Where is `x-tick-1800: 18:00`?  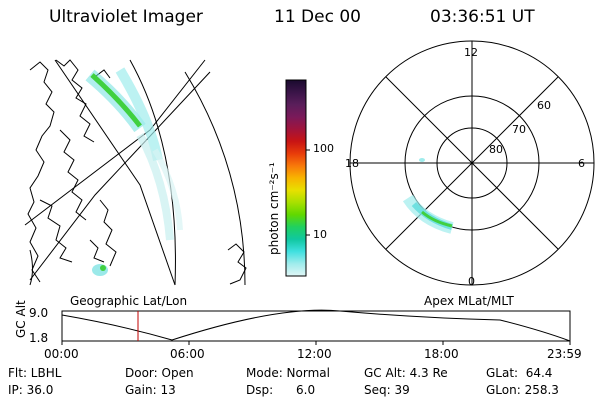 x-tick-1800: 18:00 is located at coordinates (441, 354).